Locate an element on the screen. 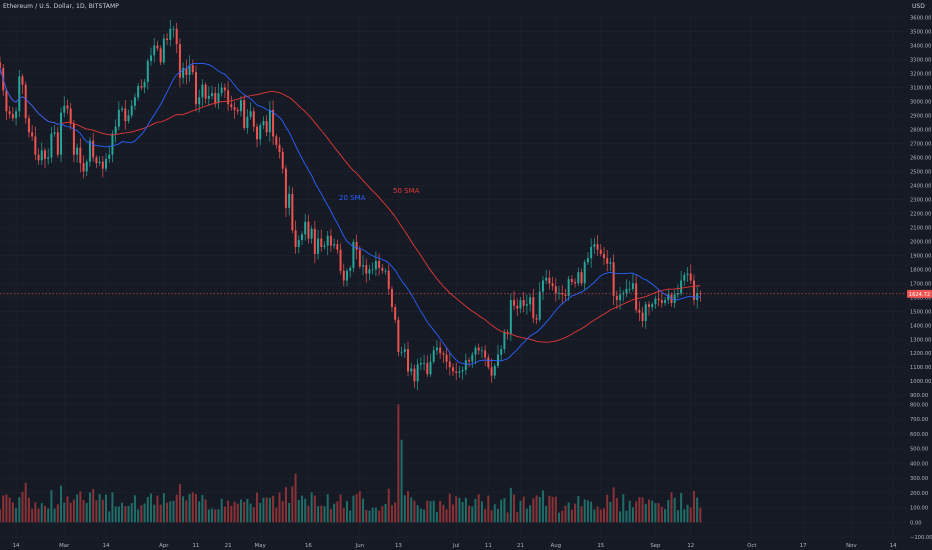  volume-tick-label: 700.00 is located at coordinates (919, 420).